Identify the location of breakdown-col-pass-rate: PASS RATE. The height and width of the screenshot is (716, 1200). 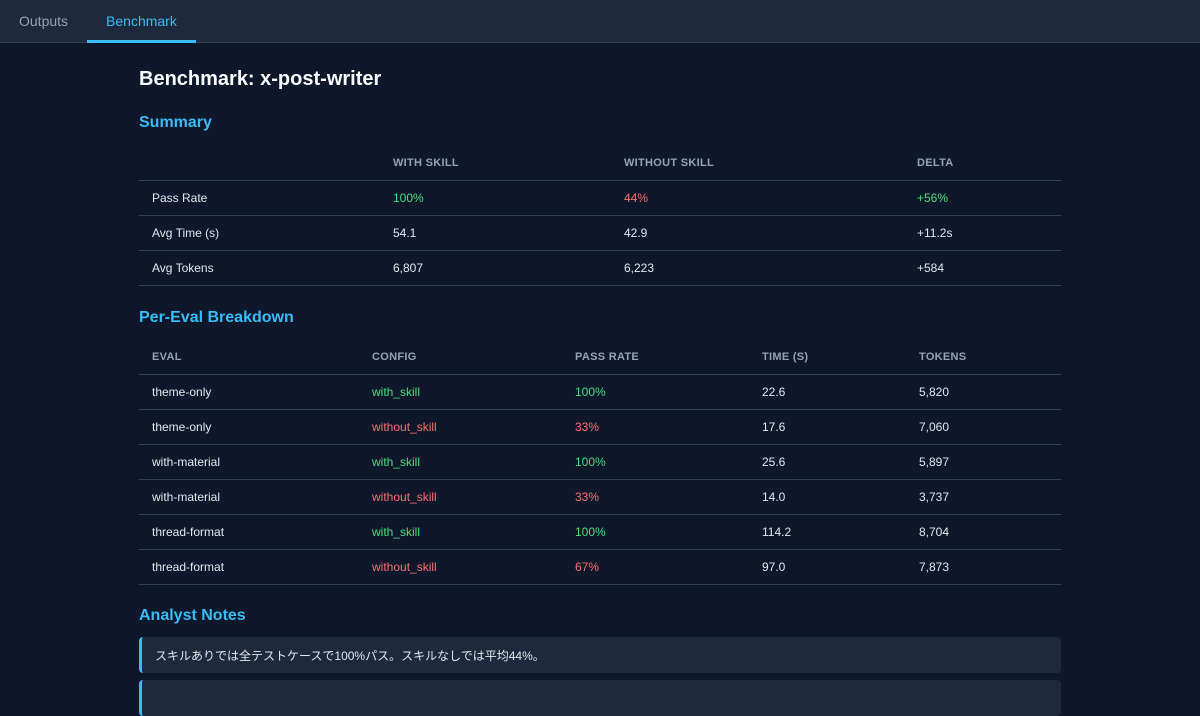
(655, 357).